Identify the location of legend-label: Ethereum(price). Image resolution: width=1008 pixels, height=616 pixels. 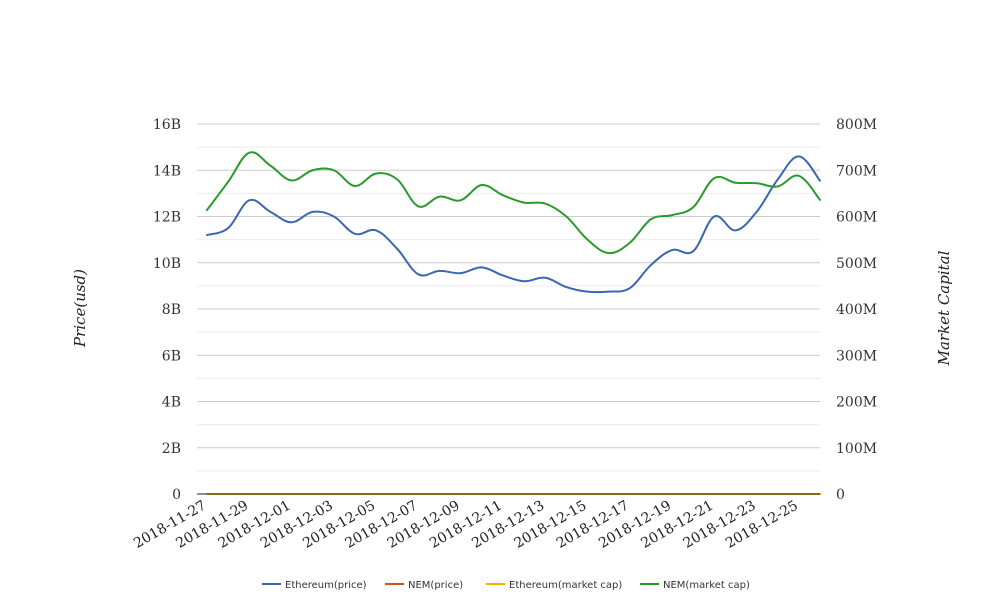
(326, 585).